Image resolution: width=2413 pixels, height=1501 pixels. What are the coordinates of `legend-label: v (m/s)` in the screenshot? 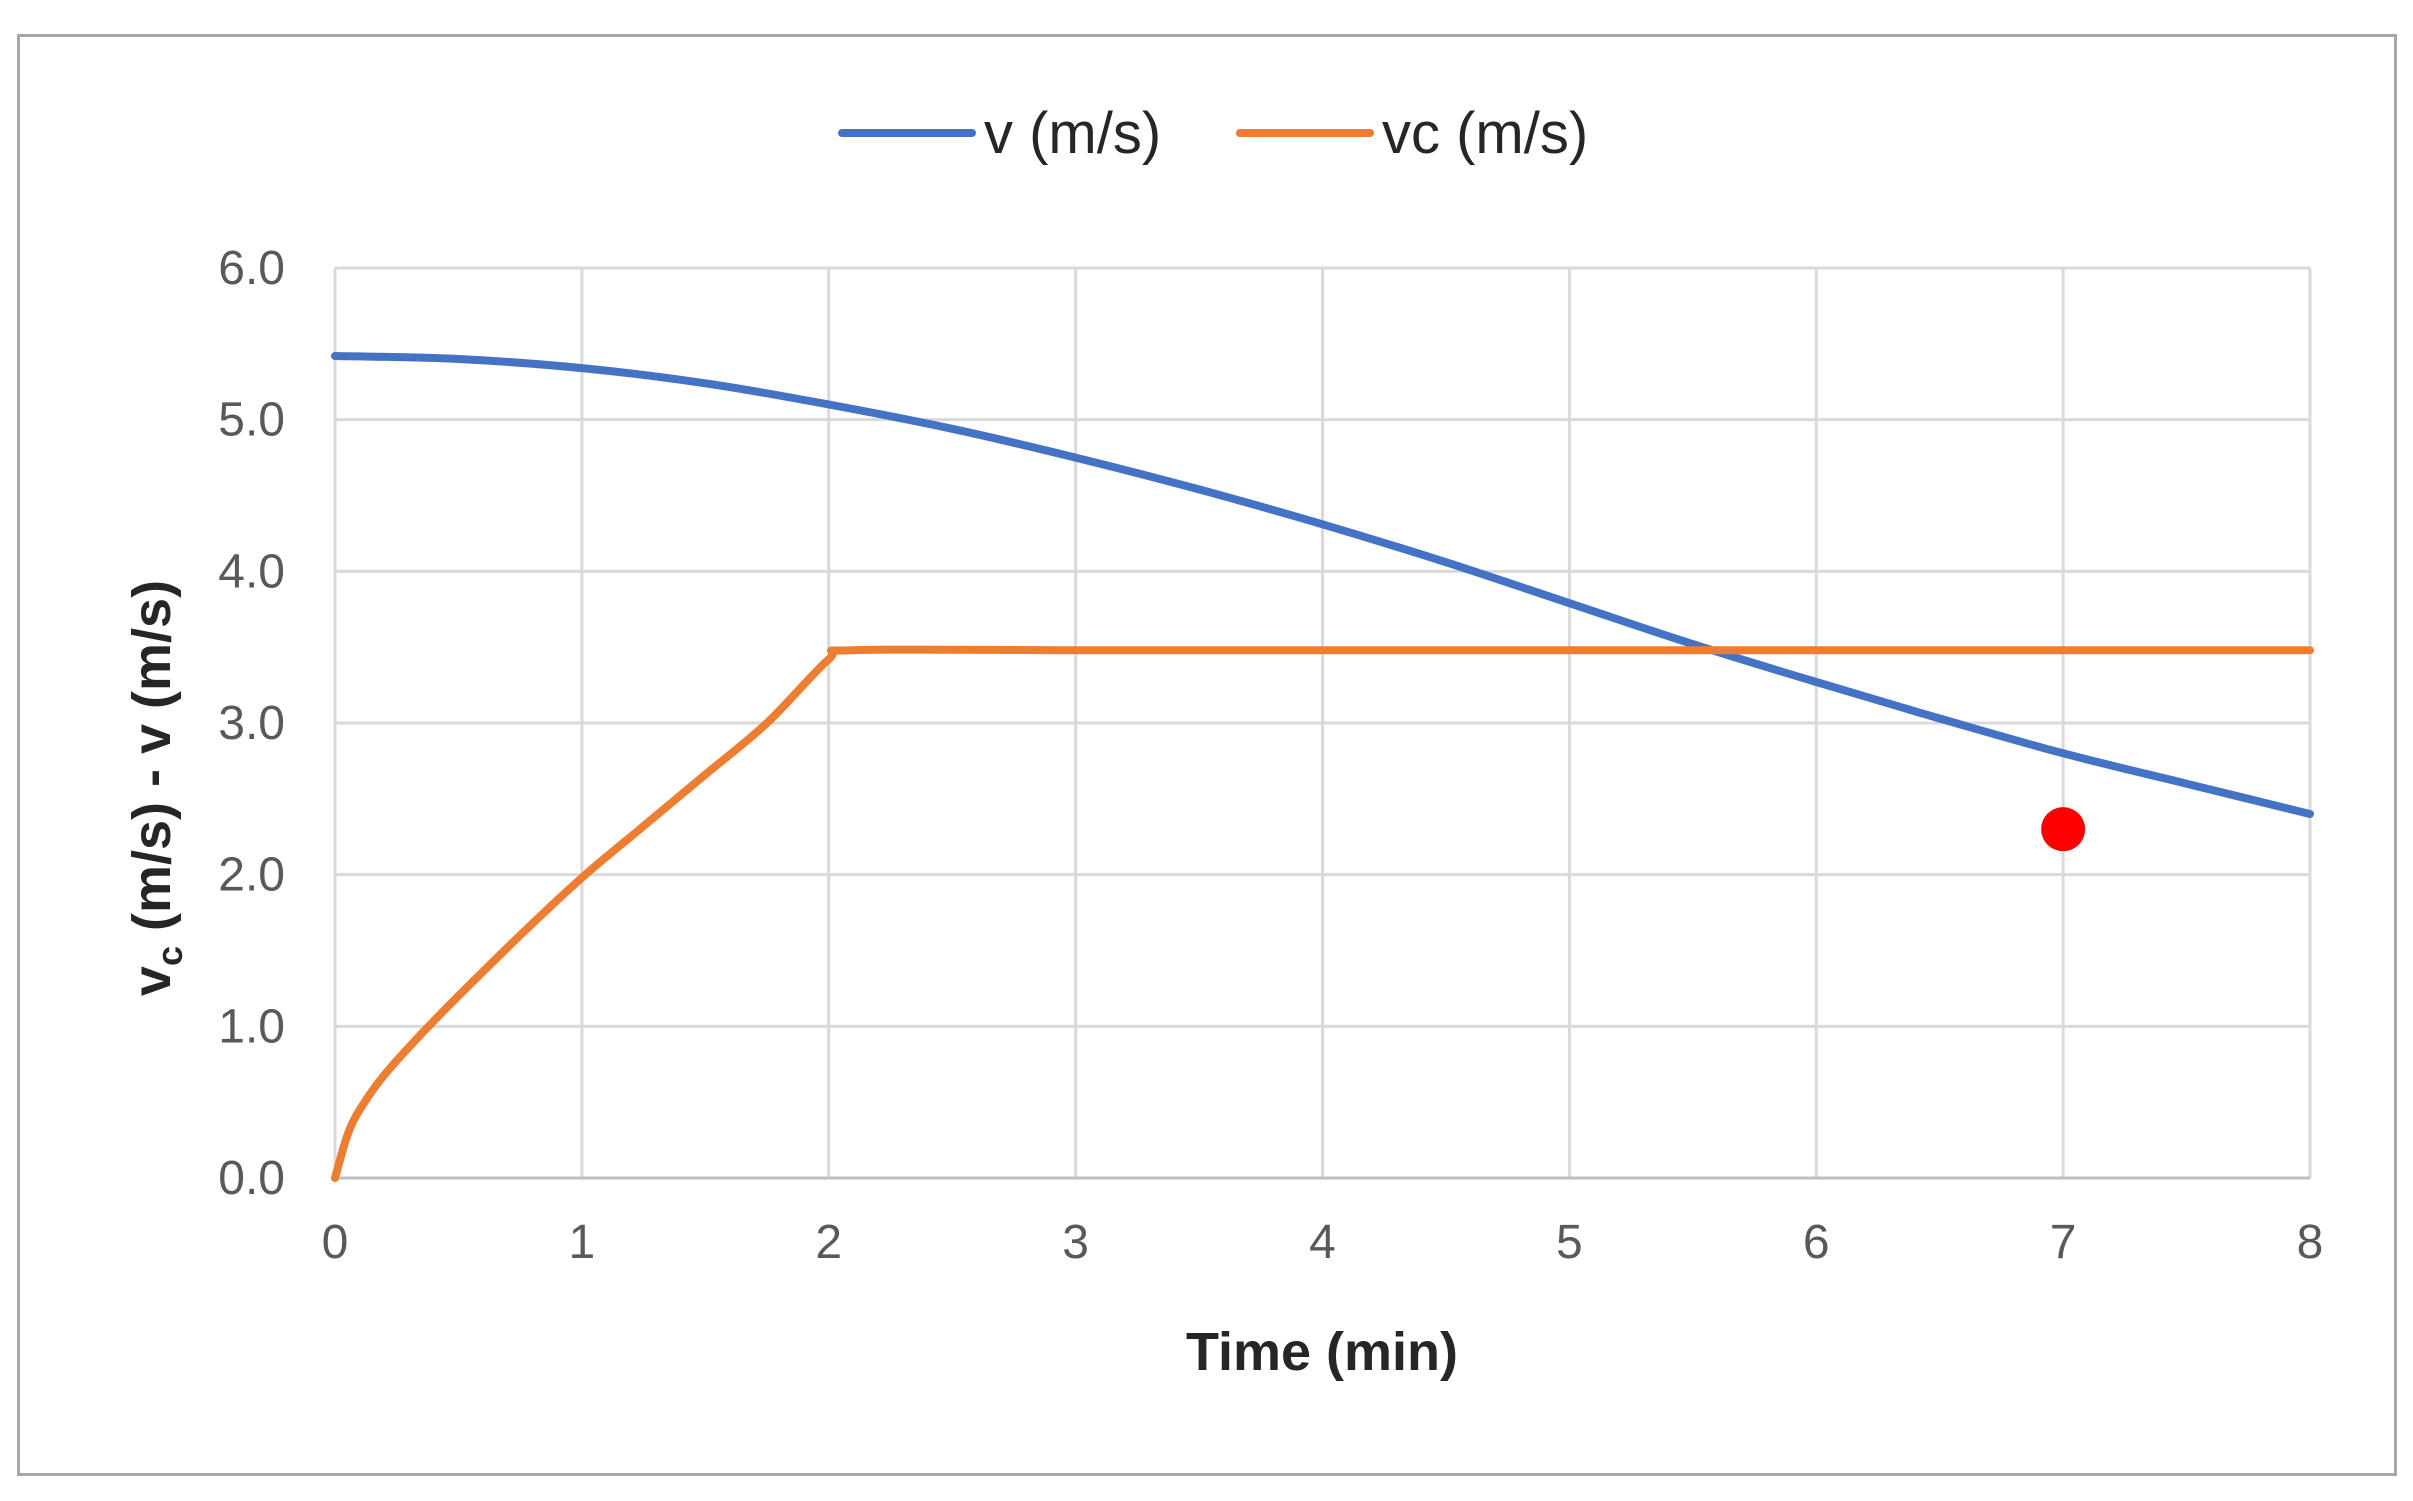 It's located at (1072, 133).